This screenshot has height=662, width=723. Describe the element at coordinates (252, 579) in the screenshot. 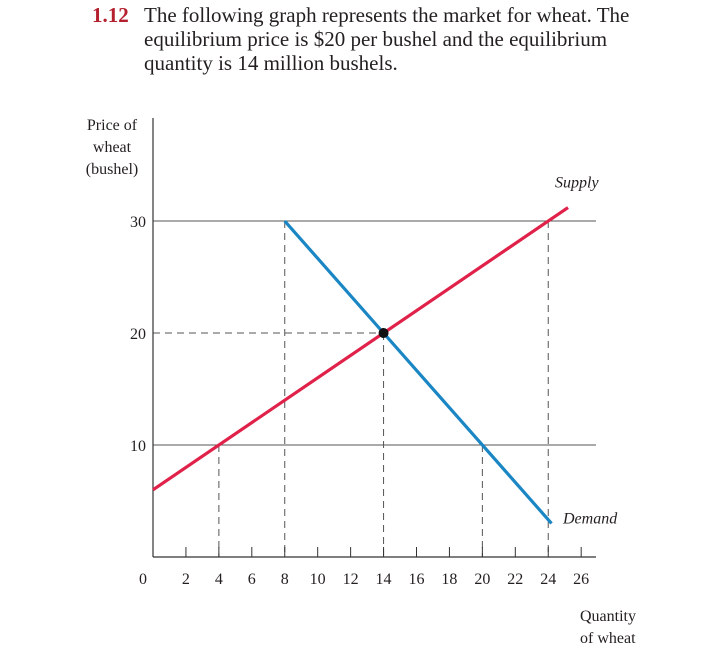

I see `x-tick-label: 6` at that location.